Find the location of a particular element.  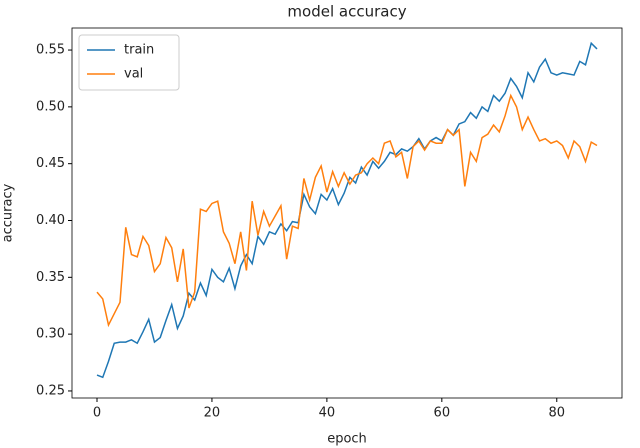

chart-title: model accuracy is located at coordinates (346, 12).